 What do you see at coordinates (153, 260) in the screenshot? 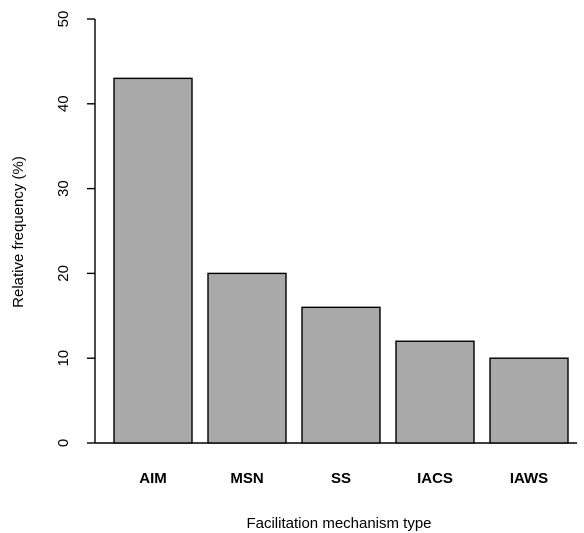
I see `bar-aim` at bounding box center [153, 260].